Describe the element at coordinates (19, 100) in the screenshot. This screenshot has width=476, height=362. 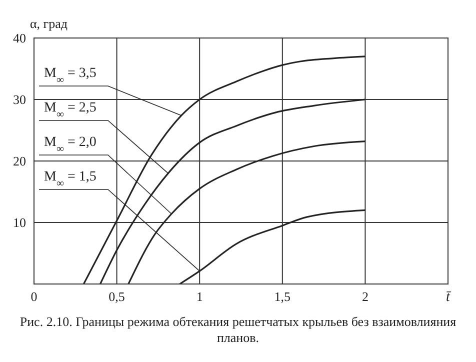
I see `y-tick-label: 30` at that location.